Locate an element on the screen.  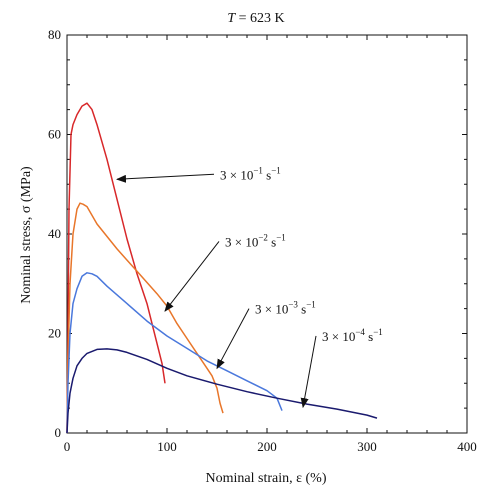
x-tick-label: 200 is located at coordinates (267, 446).